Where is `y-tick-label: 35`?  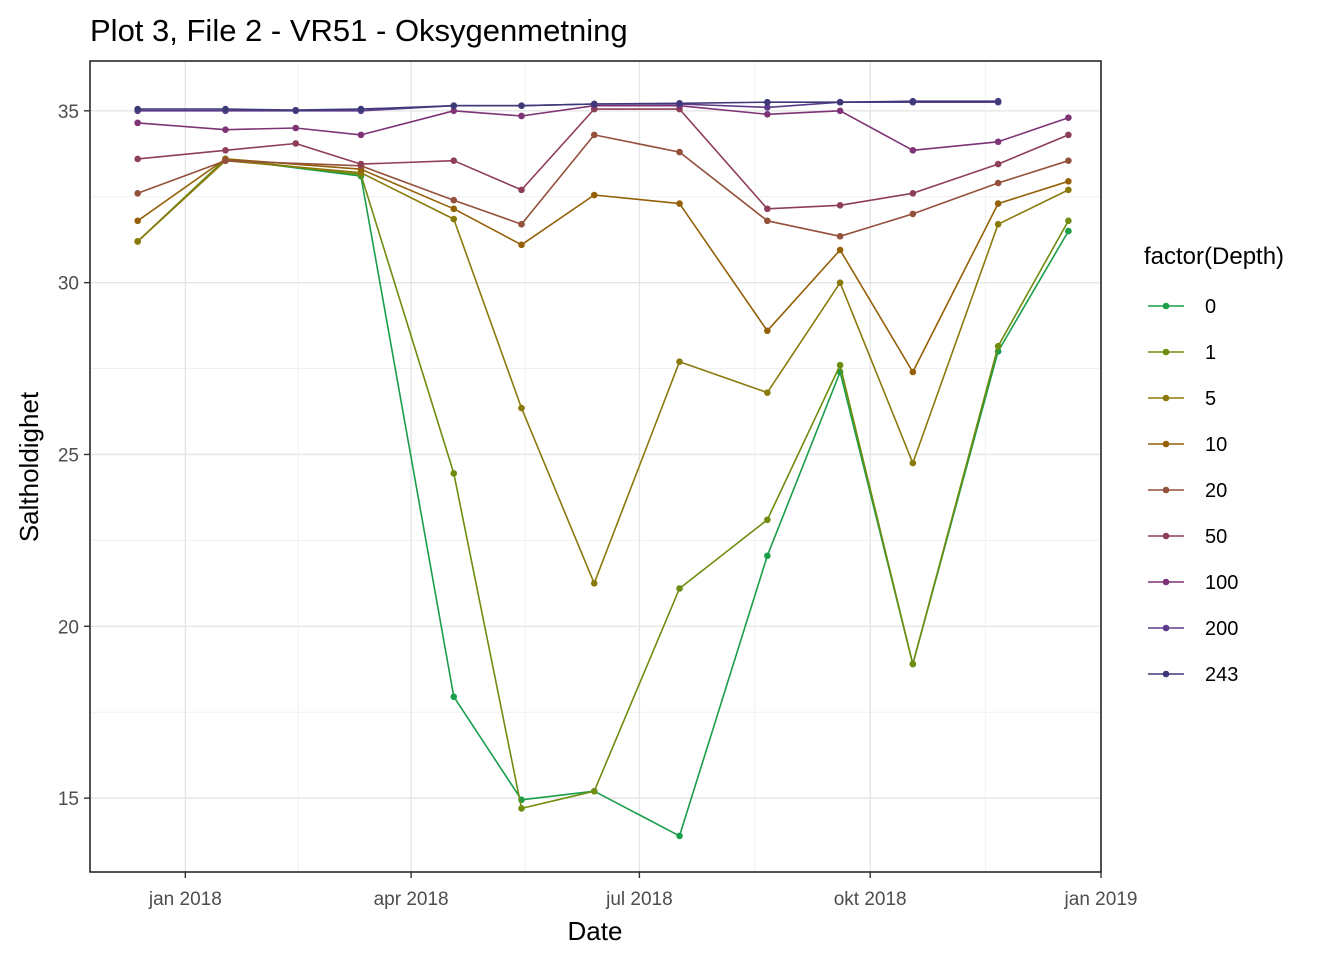
y-tick-label: 35 is located at coordinates (68, 112).